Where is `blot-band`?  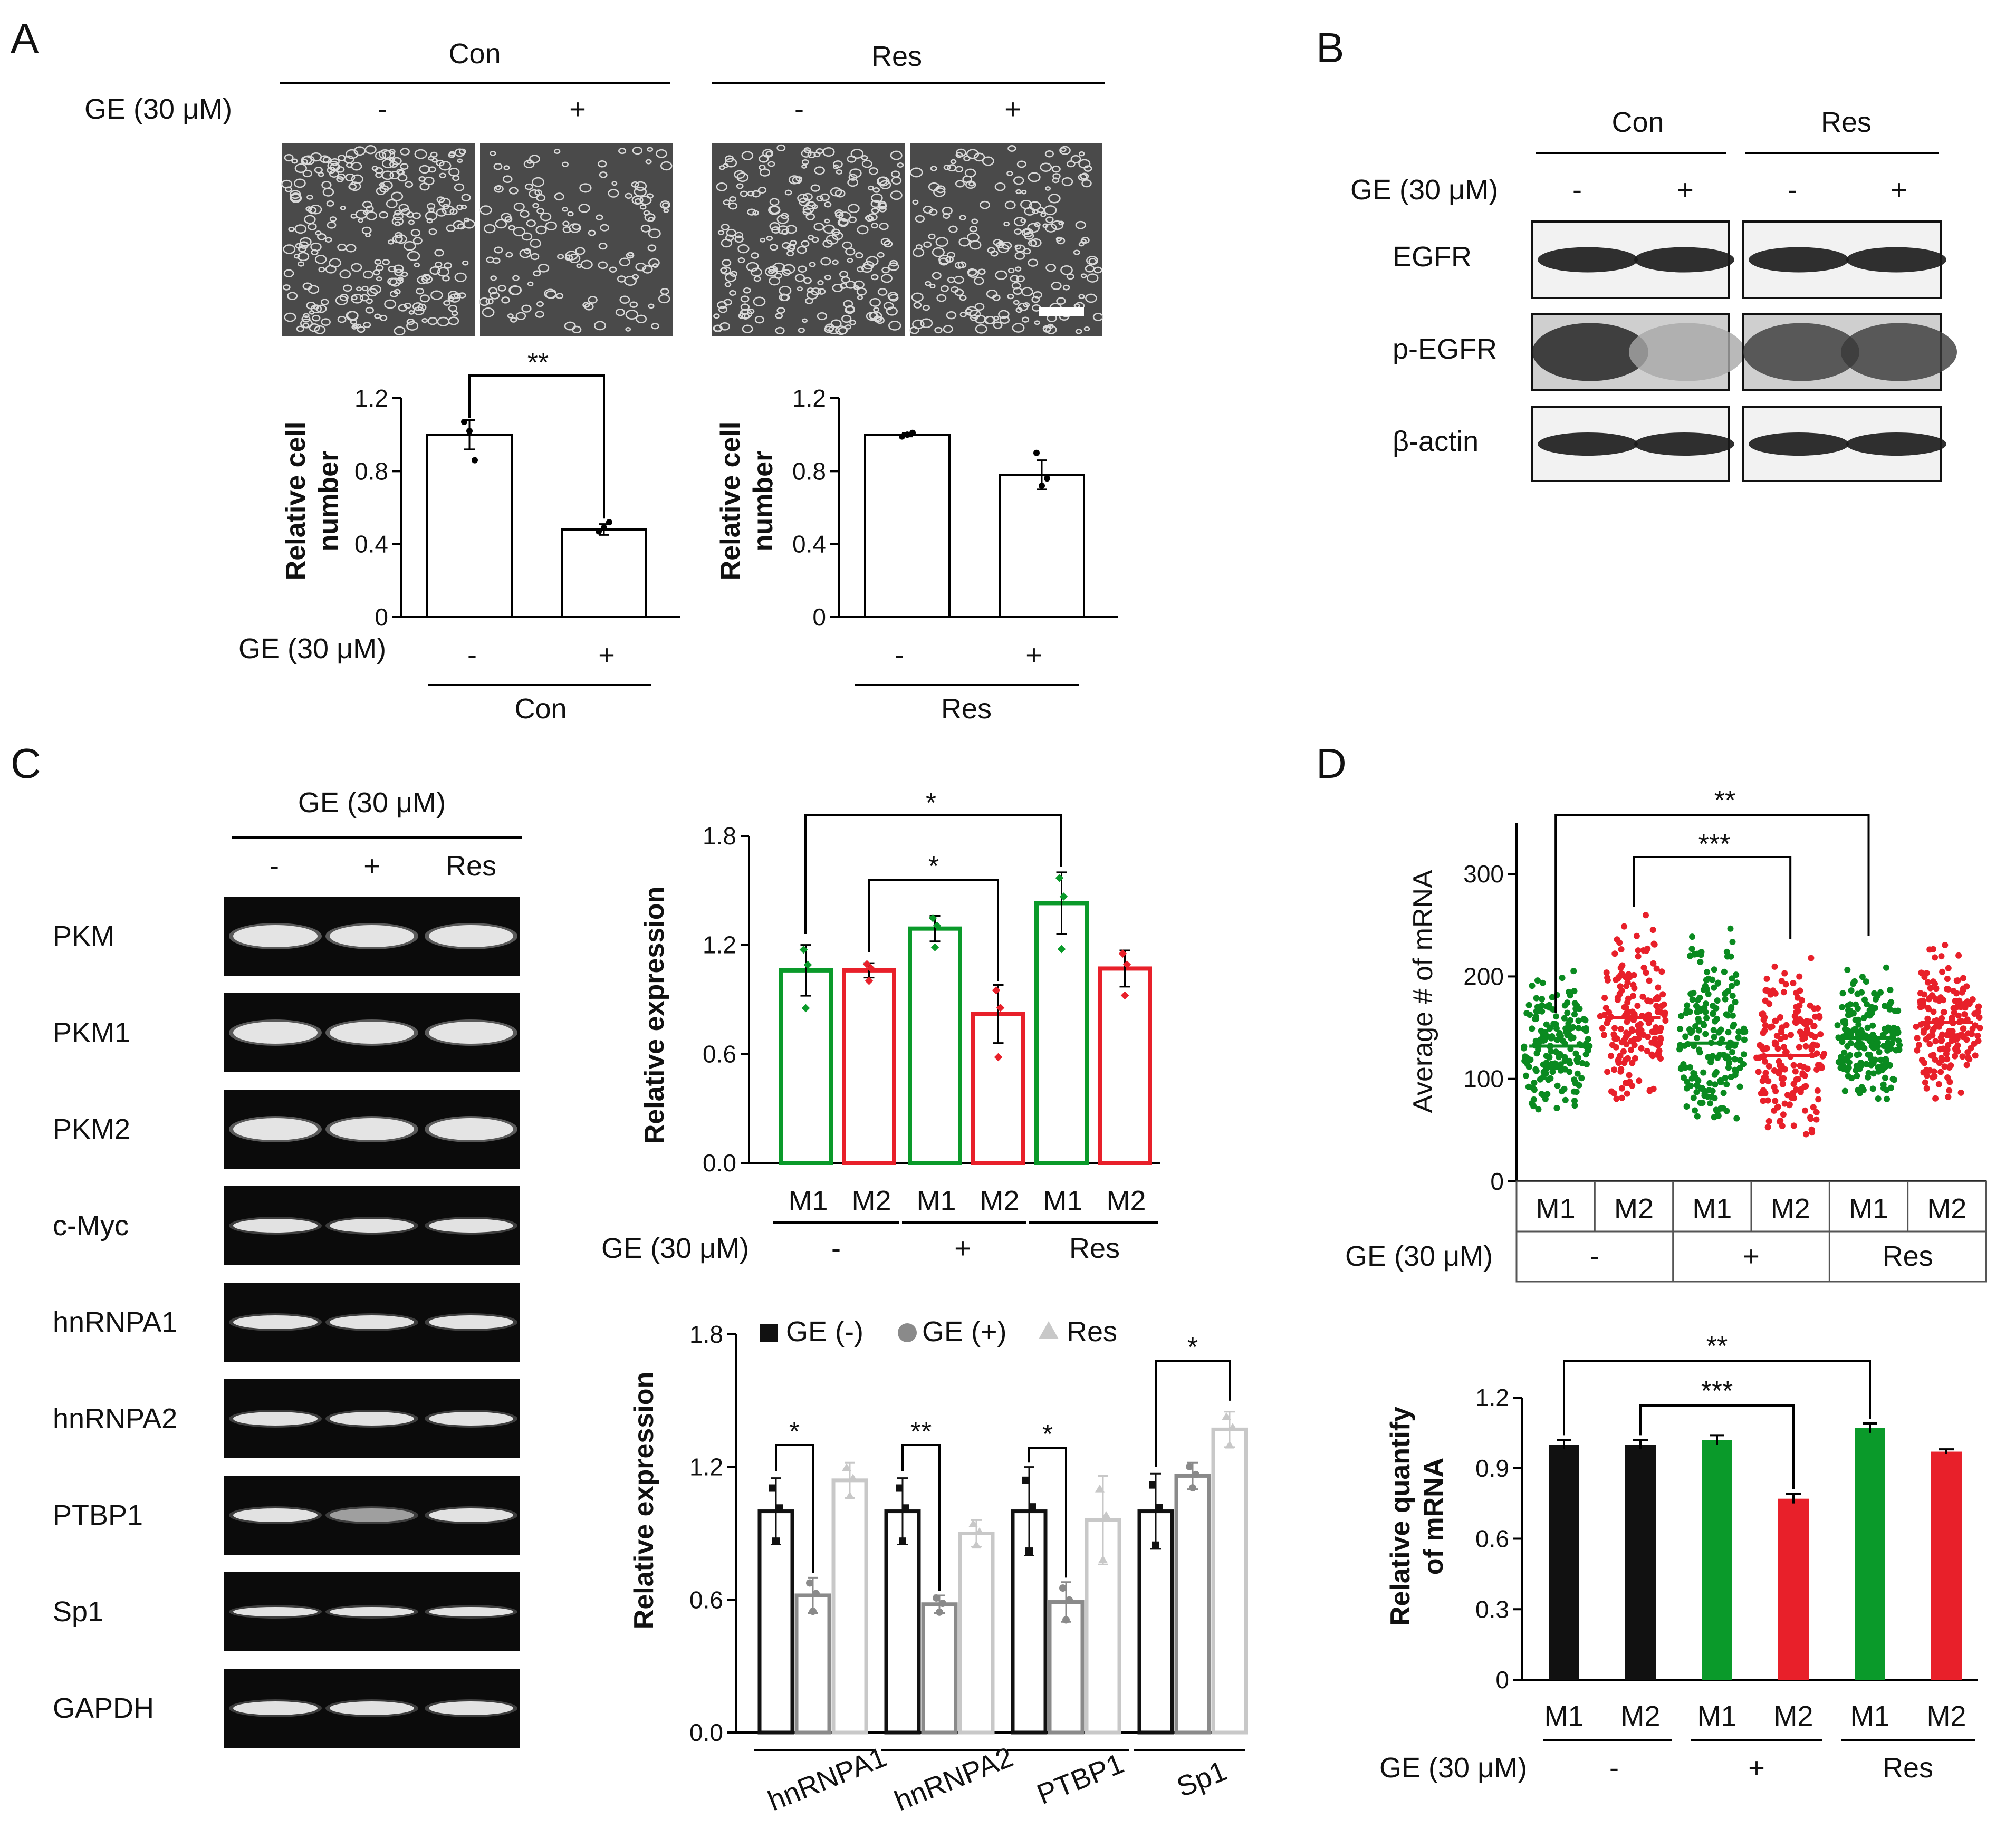 blot-band is located at coordinates (1799, 260).